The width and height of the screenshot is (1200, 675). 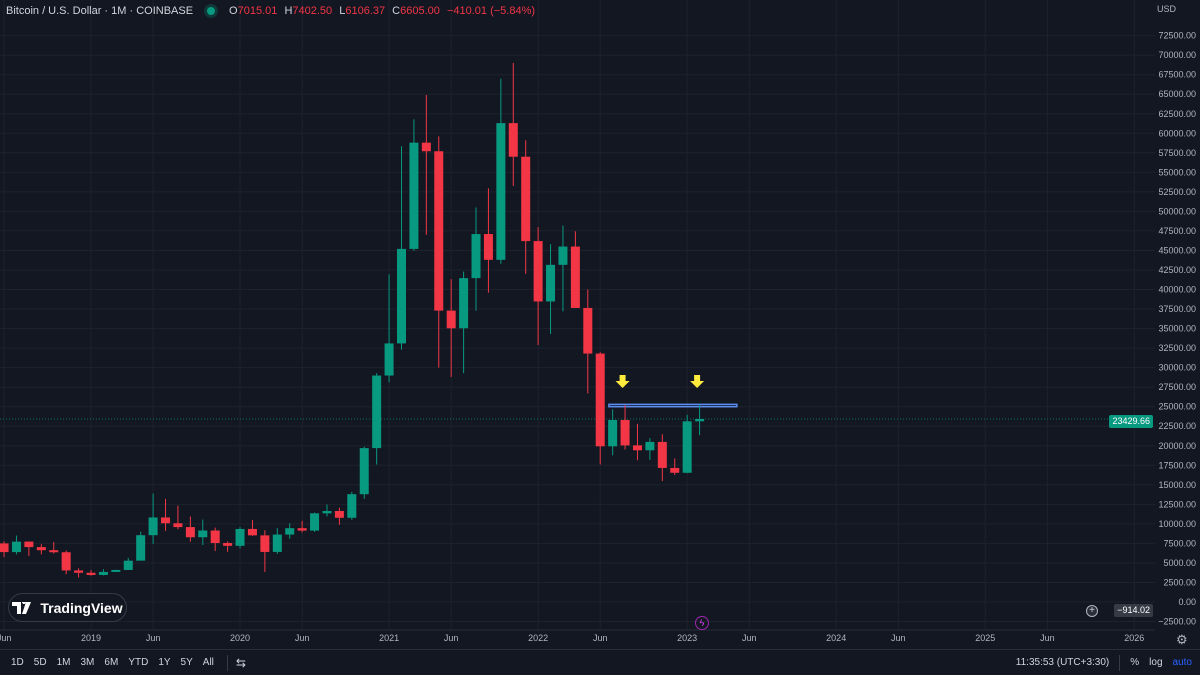 I want to click on date-range-icon: ⇆, so click(x=240, y=662).